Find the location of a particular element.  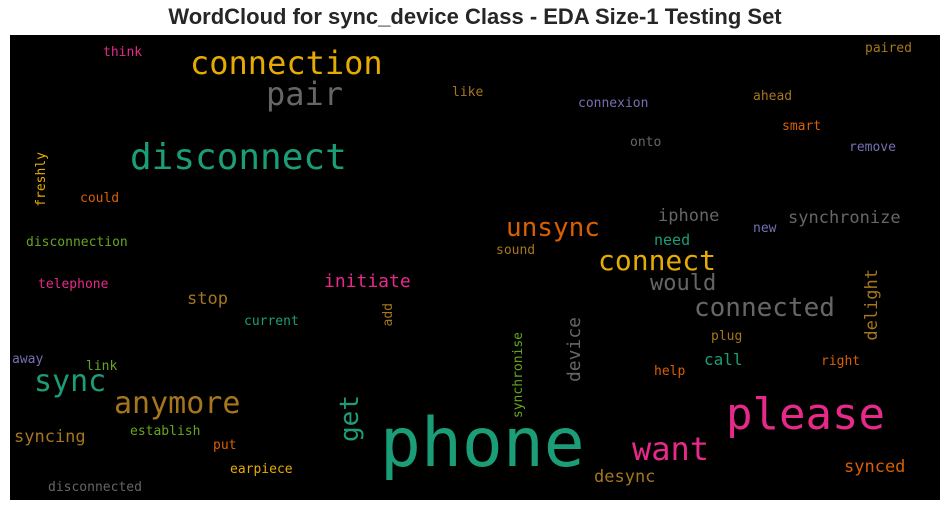

word-put: put is located at coordinates (225, 445).